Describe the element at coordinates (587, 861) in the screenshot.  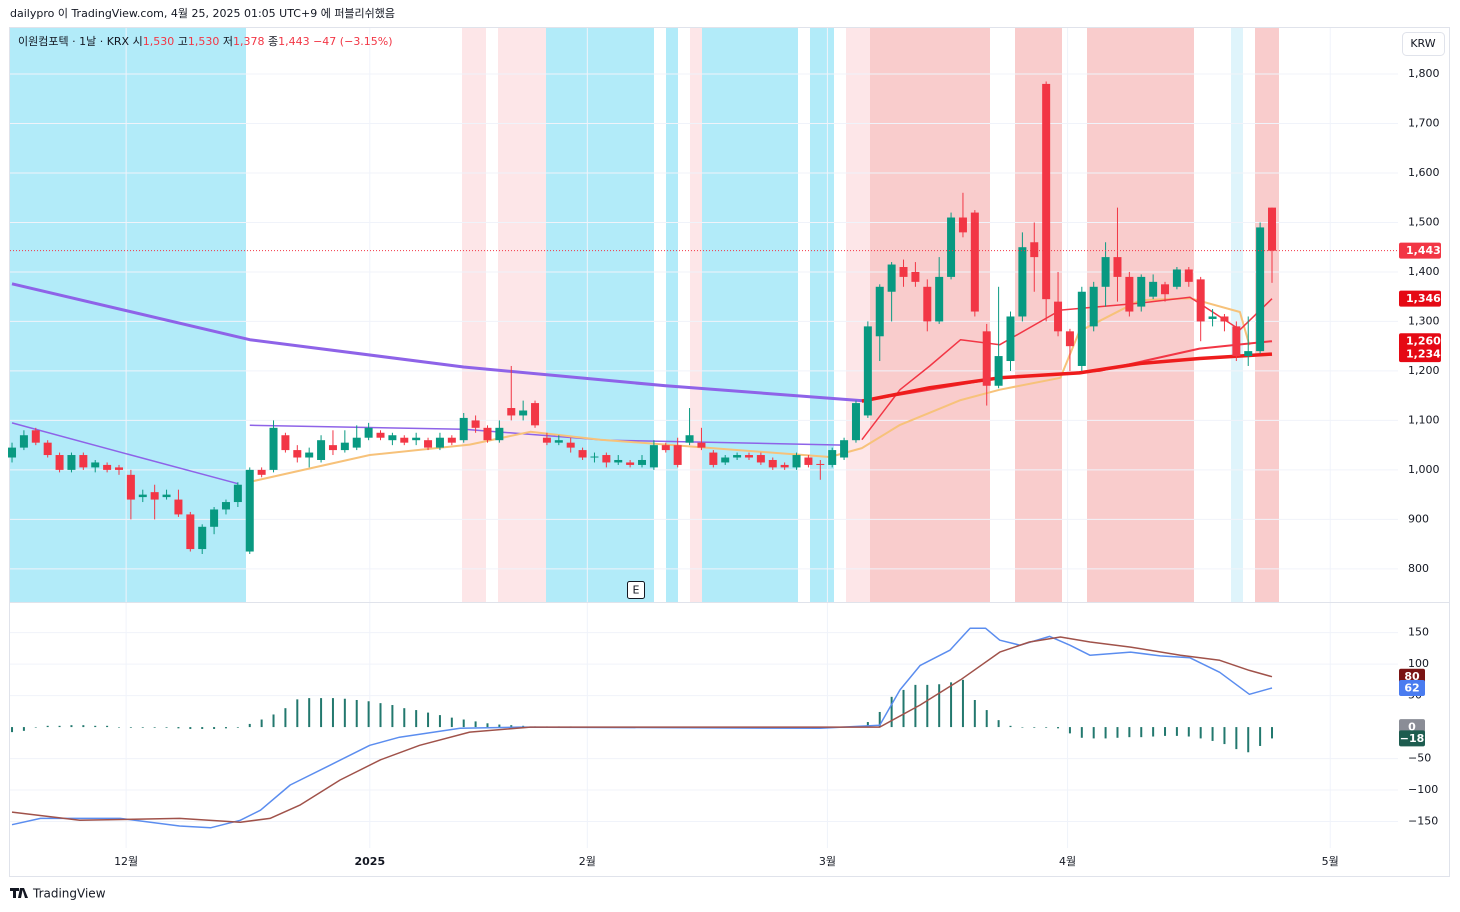
I see `x-tick-label: 2월` at that location.